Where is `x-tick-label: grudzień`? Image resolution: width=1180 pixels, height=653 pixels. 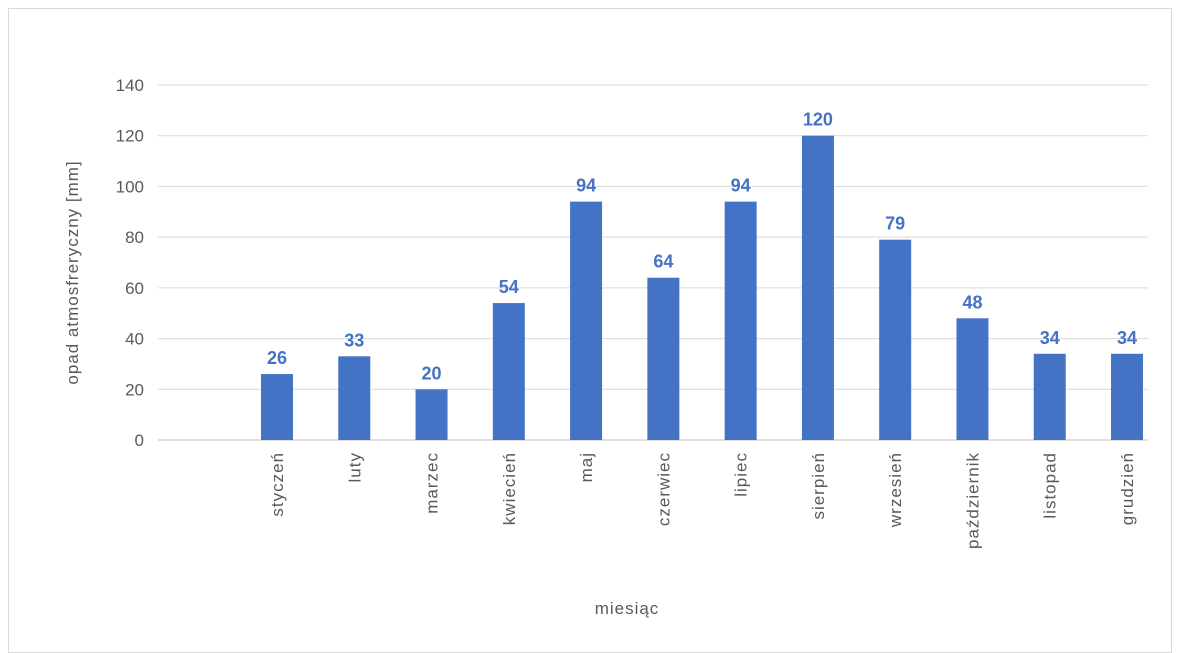
x-tick-label: grudzień is located at coordinates (1127, 488).